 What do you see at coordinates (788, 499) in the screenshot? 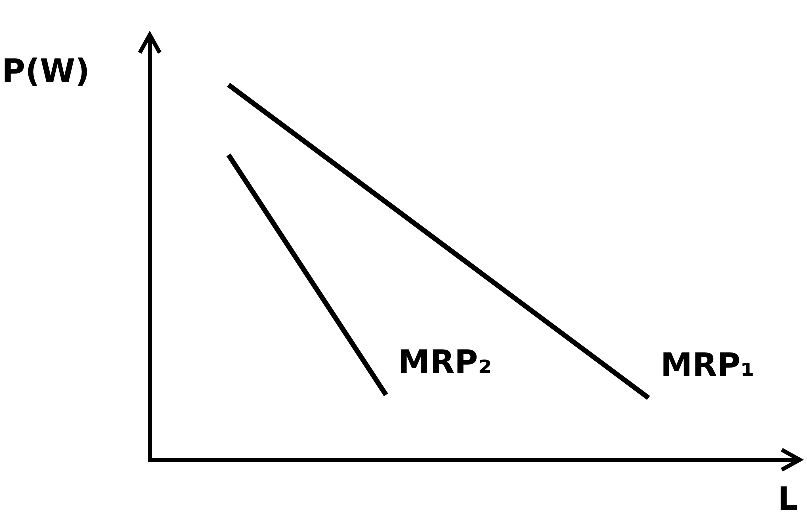
I see `x-axis-title: L` at bounding box center [788, 499].